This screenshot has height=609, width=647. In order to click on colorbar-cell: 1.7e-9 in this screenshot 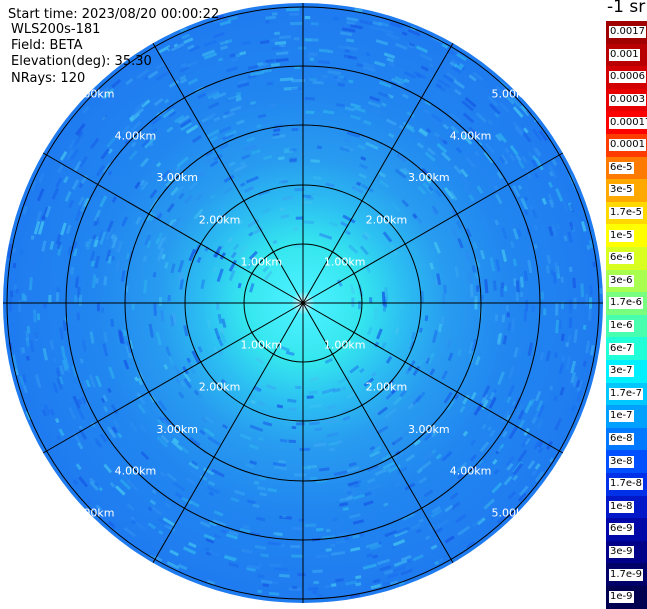, I will do `click(626, 575)`.